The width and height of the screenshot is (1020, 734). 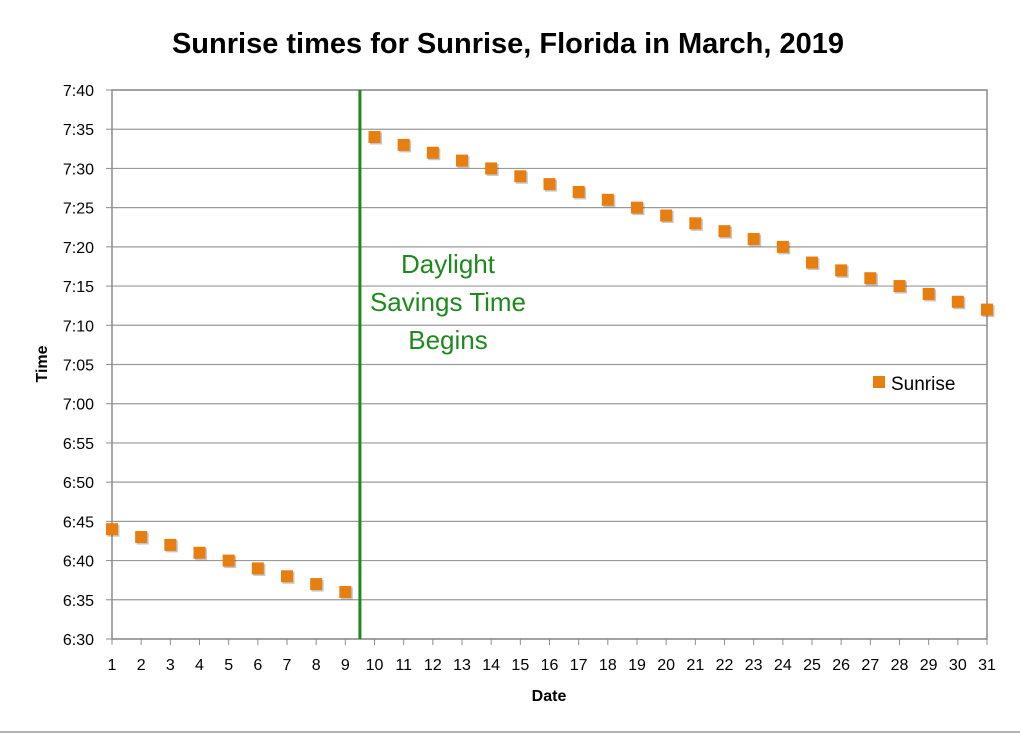 I want to click on x-tick-label: 26, so click(x=841, y=665).